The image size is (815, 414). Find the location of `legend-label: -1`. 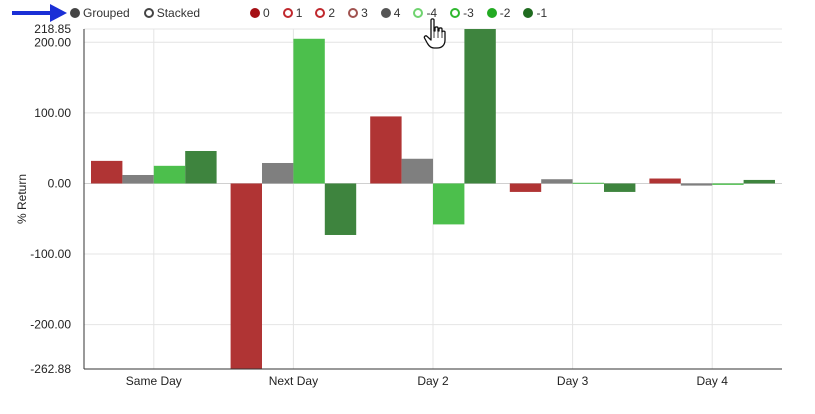

legend-label: -1 is located at coordinates (542, 13).